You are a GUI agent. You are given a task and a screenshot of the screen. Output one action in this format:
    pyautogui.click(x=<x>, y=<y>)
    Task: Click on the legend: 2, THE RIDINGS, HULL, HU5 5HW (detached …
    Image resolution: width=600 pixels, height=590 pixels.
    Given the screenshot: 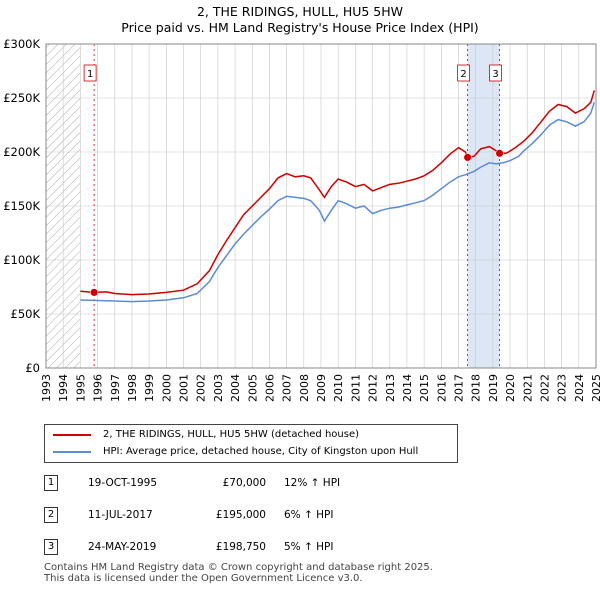 What is the action you would take?
    pyautogui.click(x=251, y=443)
    